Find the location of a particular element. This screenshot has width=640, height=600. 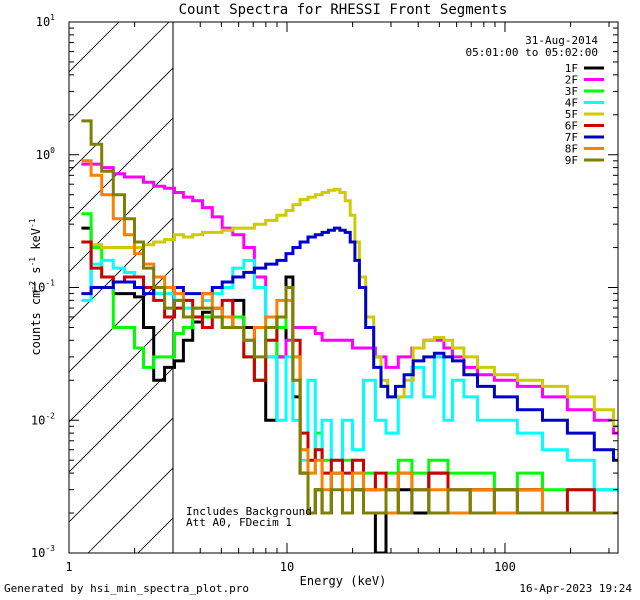

y-tick-label: 10⁻³ is located at coordinates (43, 552).